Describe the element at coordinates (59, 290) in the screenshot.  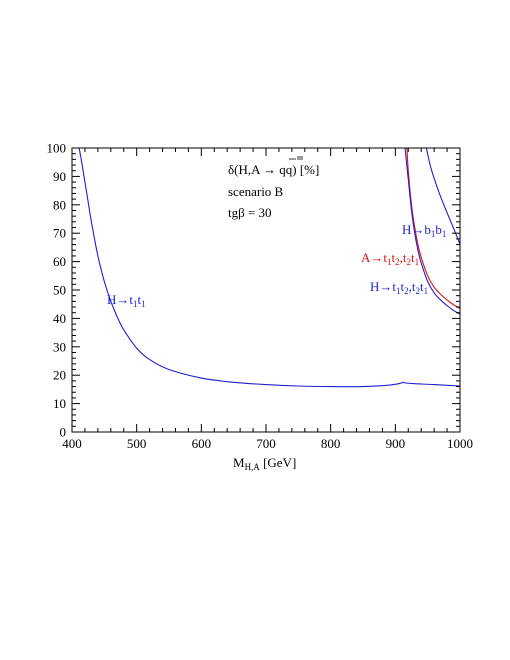
I see `y-tick-label: 50` at that location.